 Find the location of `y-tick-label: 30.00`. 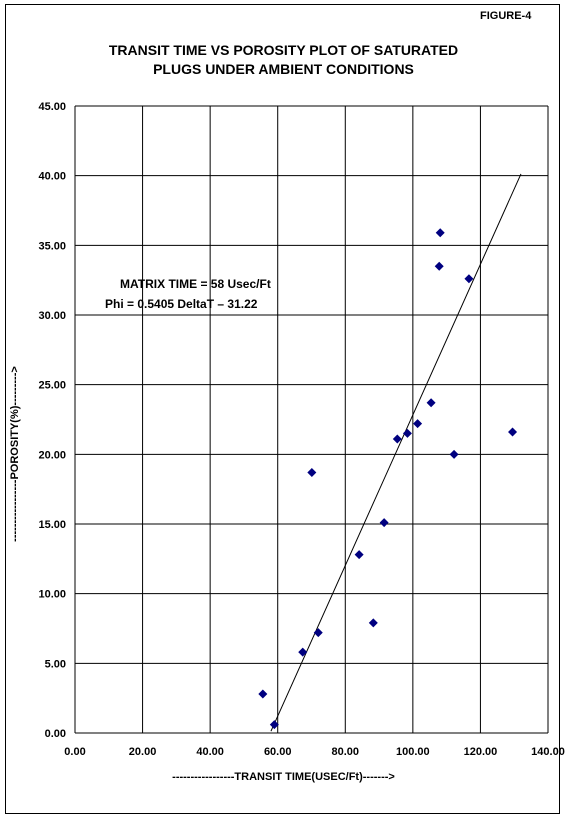

y-tick-label: 30.00 is located at coordinates (52, 316).